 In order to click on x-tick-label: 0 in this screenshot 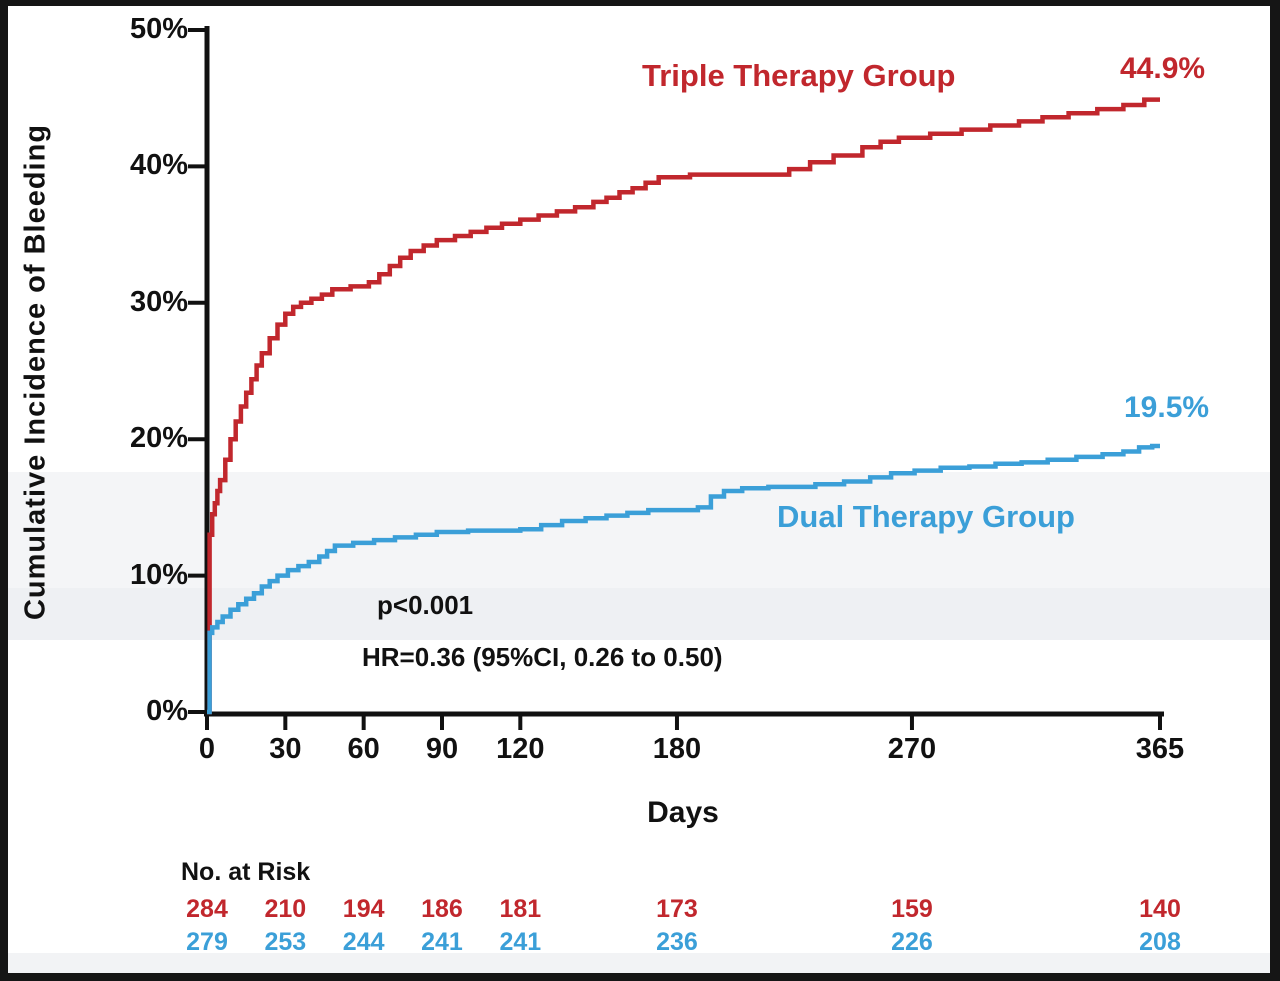, I will do `click(207, 749)`.